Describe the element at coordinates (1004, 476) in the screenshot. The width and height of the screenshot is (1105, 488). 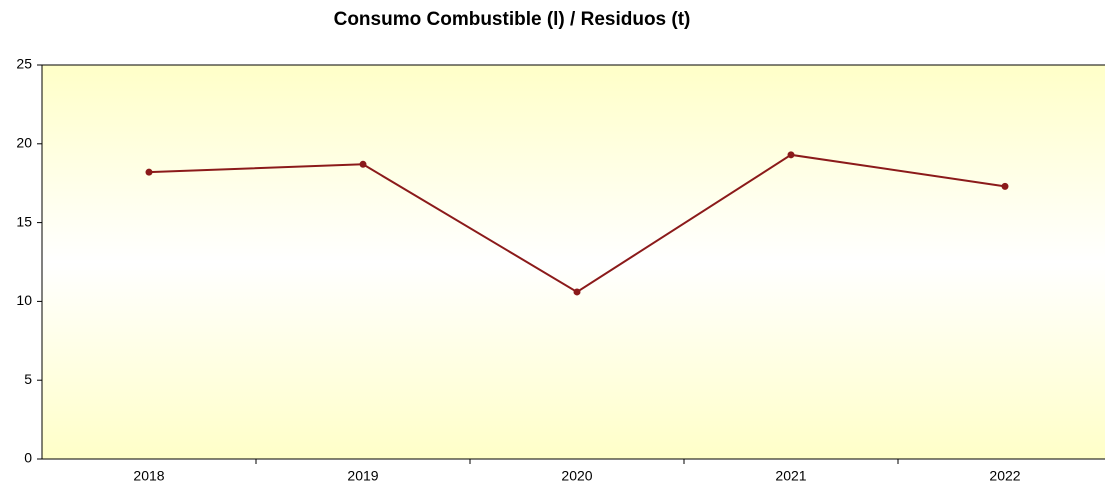
I see `x-tick-label: 2022` at that location.